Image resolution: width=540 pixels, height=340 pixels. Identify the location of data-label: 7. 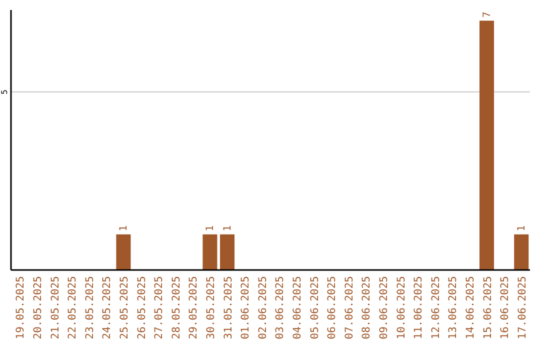
(487, 15).